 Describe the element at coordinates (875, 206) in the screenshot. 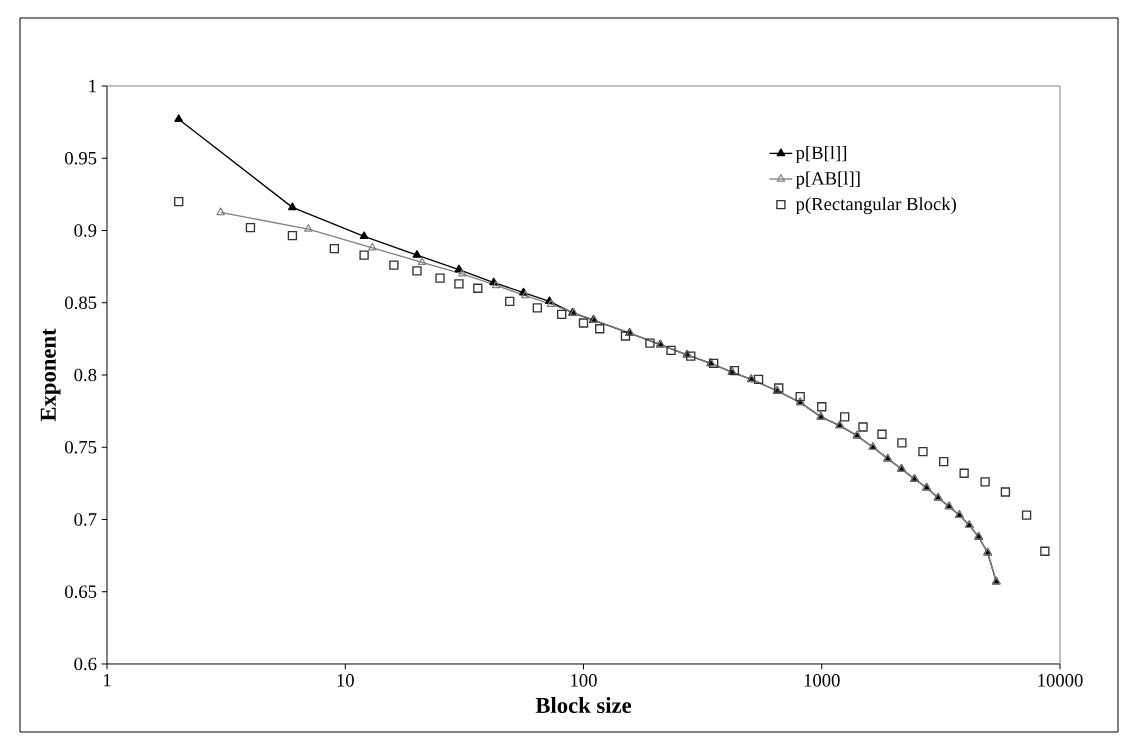

I see `legend-label: p(Rectangular Block)` at that location.